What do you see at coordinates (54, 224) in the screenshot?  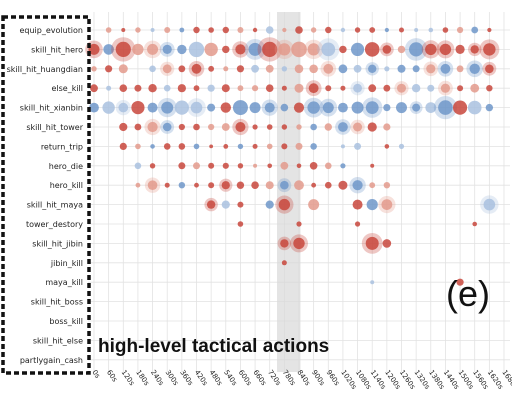 I see `category-label: tower_destory` at bounding box center [54, 224].